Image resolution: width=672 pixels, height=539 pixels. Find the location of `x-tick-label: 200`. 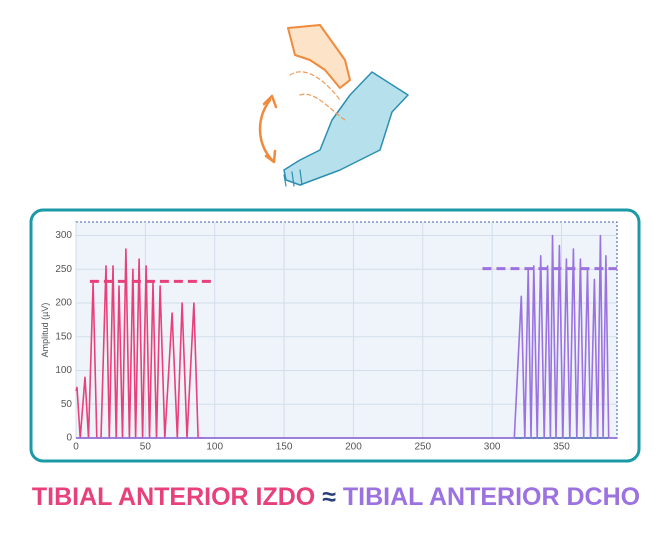

x-tick-label: 200 is located at coordinates (353, 447).